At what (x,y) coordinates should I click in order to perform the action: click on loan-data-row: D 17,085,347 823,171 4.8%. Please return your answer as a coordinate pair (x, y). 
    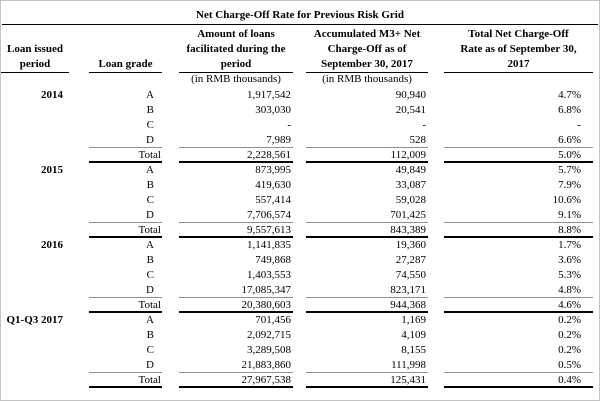
    Looking at the image, I should click on (300, 290).